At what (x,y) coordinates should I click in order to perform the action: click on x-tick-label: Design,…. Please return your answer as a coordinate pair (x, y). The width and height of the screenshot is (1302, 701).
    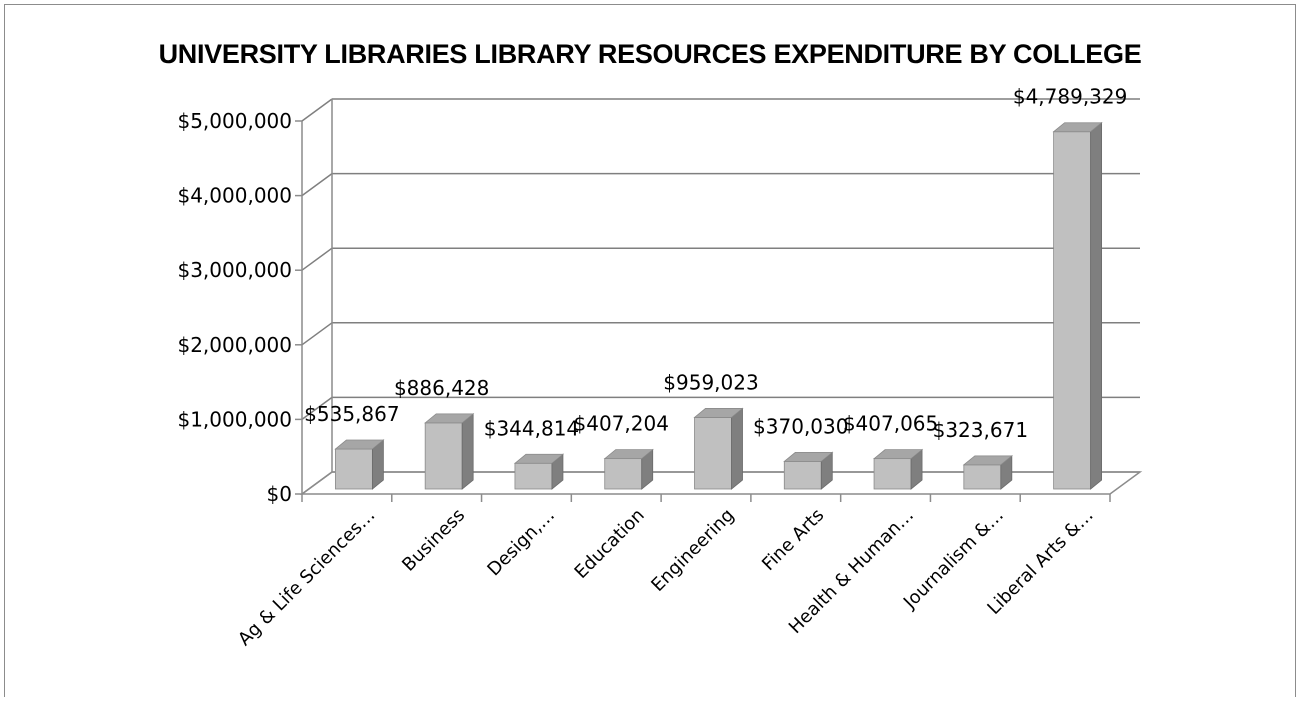
    Looking at the image, I should click on (521, 543).